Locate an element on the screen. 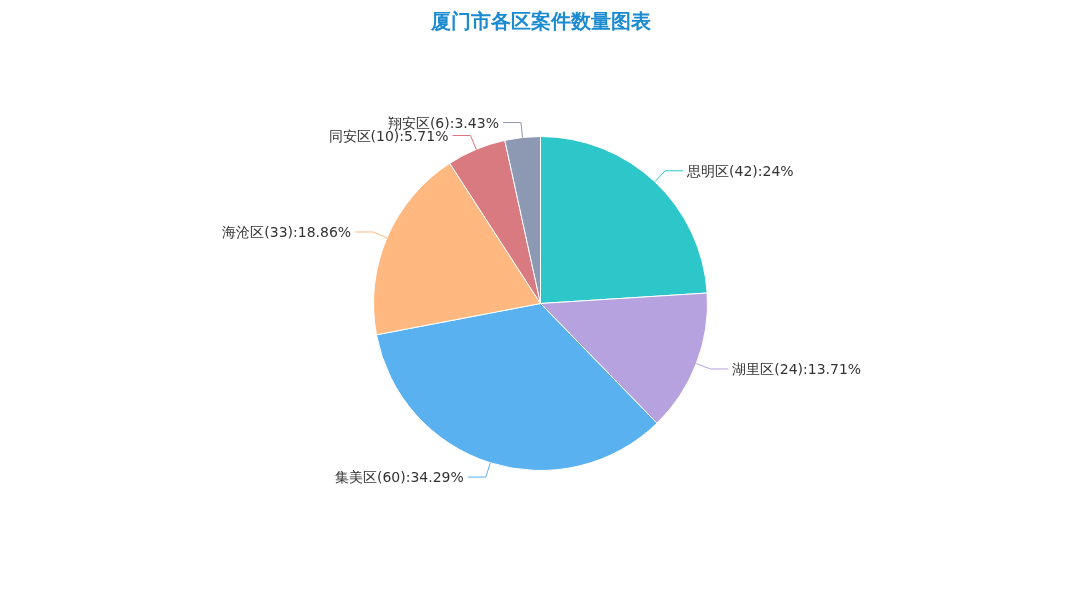  chart-title: 厦门市各区案件数量图表 is located at coordinates (540, 20).